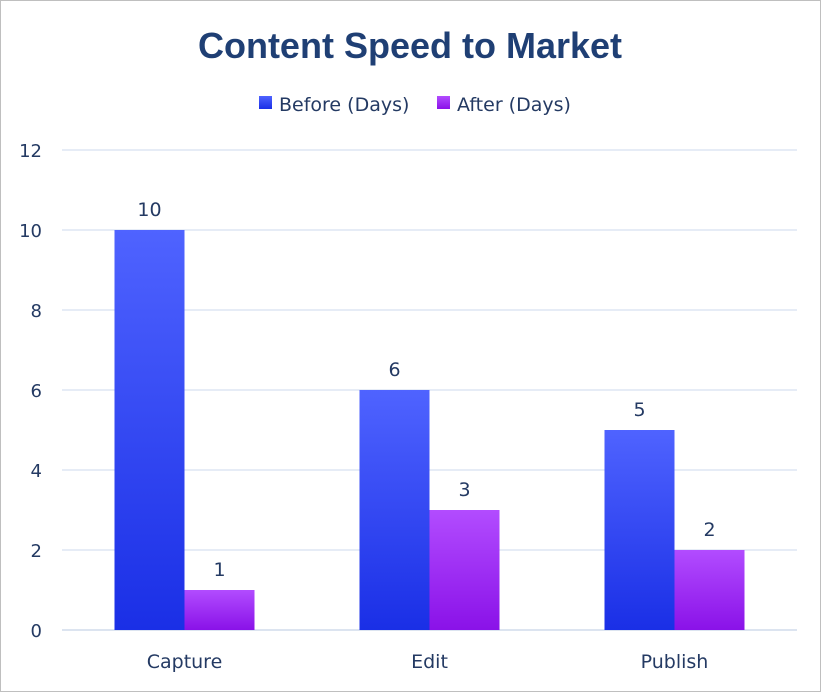 The height and width of the screenshot is (692, 821). I want to click on y-tick-label: 8, so click(36, 311).